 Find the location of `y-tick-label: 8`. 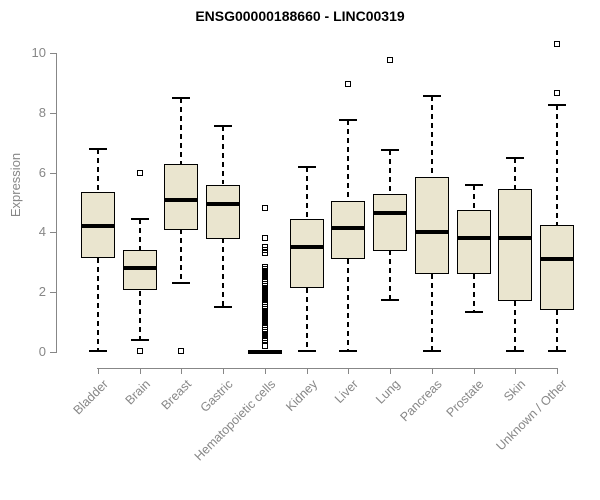

y-tick-label: 8 is located at coordinates (42, 112).